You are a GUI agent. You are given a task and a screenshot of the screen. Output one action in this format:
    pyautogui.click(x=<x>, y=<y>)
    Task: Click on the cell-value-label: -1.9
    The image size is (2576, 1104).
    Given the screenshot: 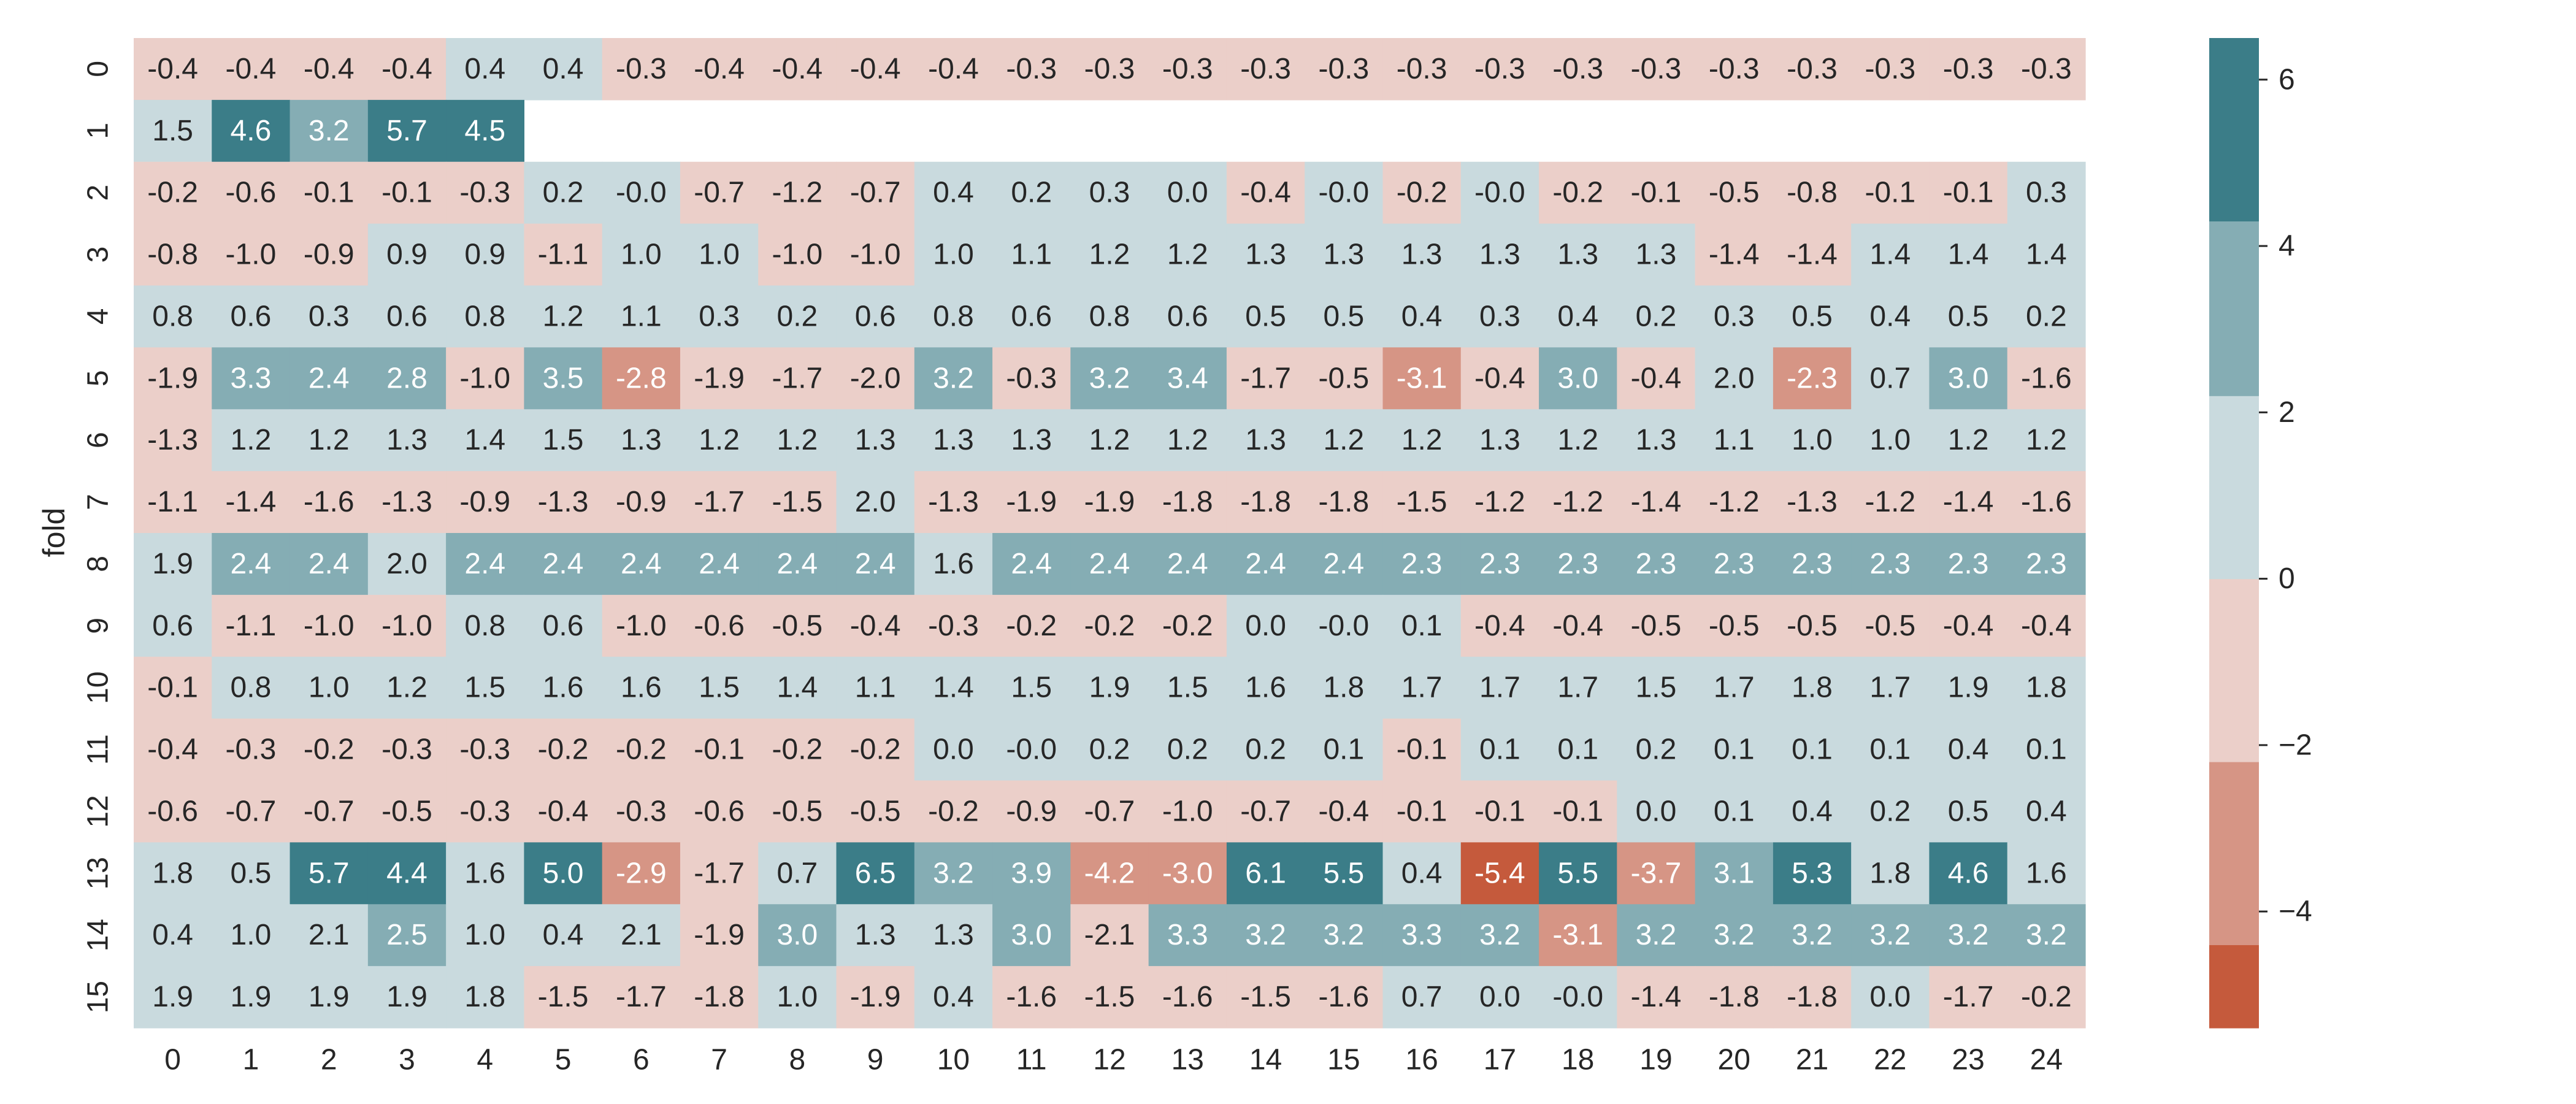 What is the action you would take?
    pyautogui.click(x=1109, y=502)
    